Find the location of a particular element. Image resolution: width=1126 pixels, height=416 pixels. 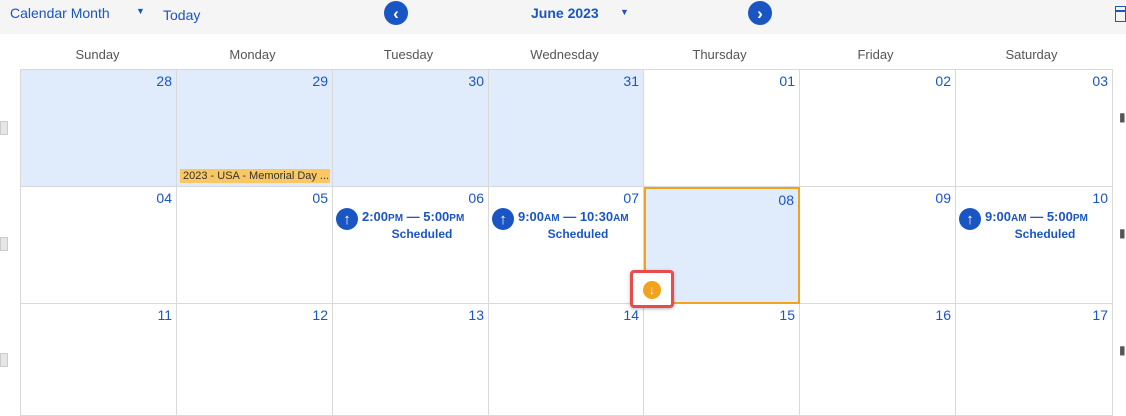

today-button: Today is located at coordinates (182, 15).